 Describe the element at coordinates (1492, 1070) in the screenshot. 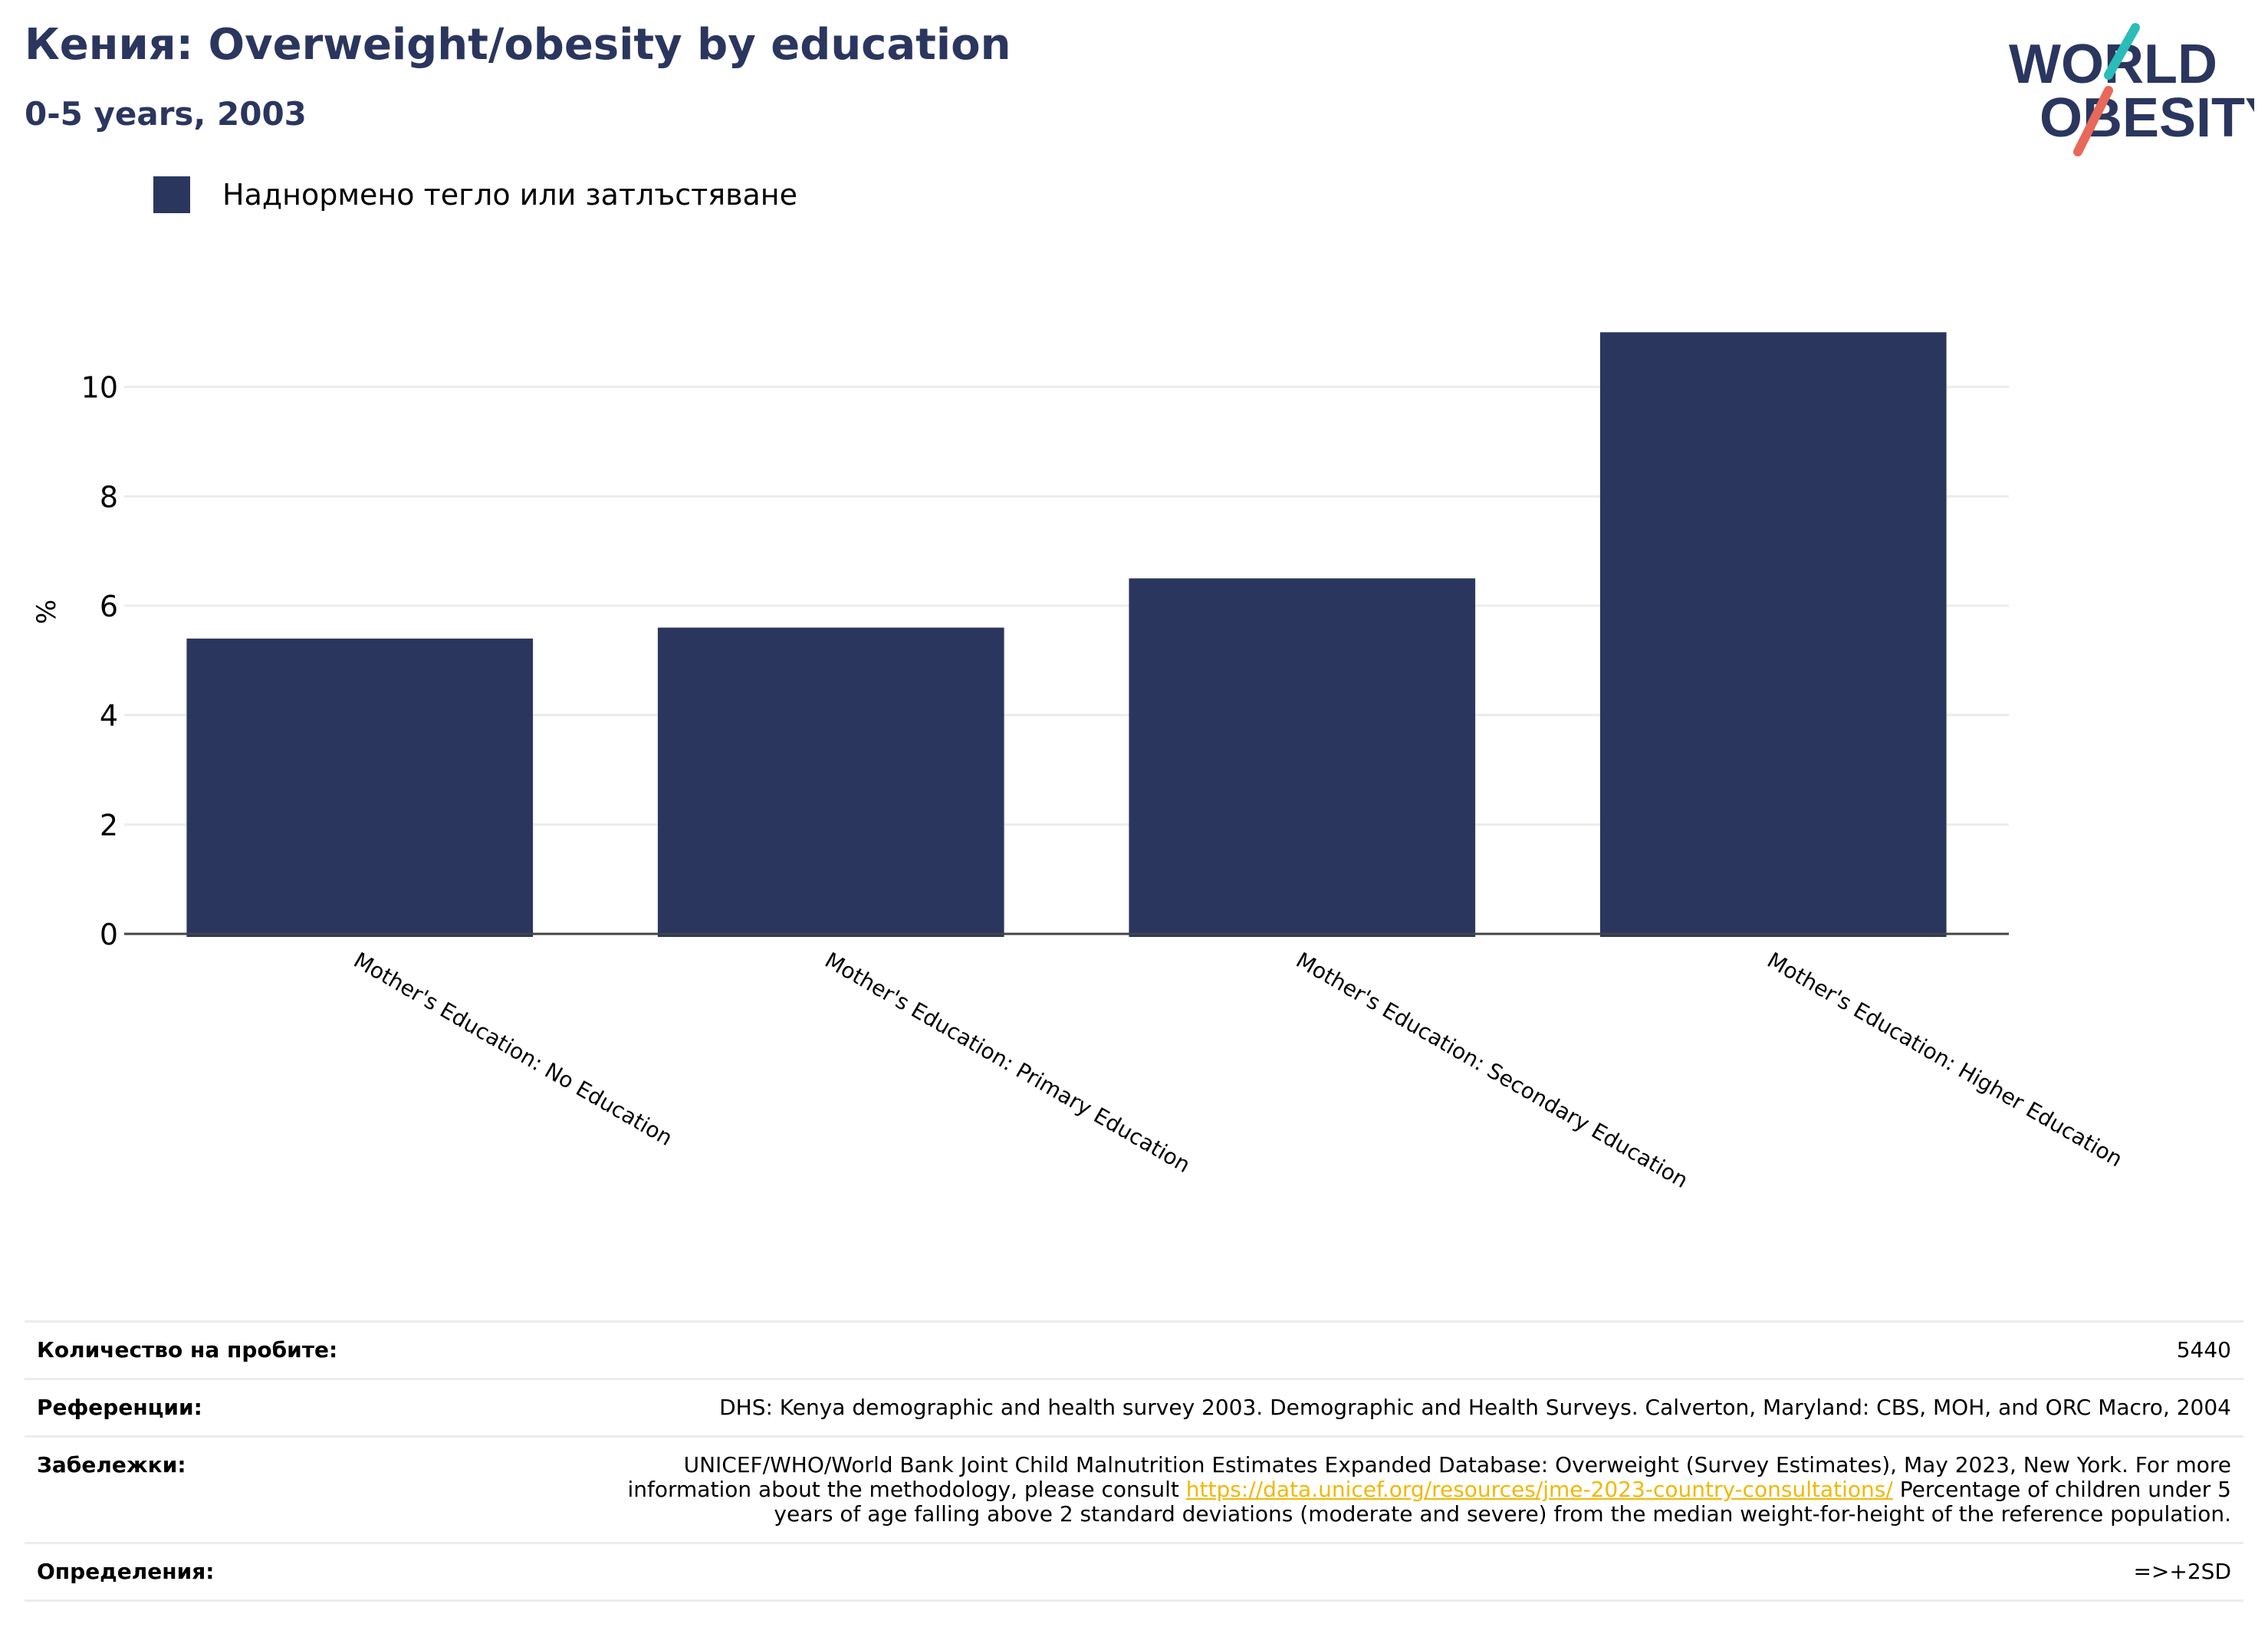

I see `x-tick-label: Mother's Education: Secondary Education` at that location.